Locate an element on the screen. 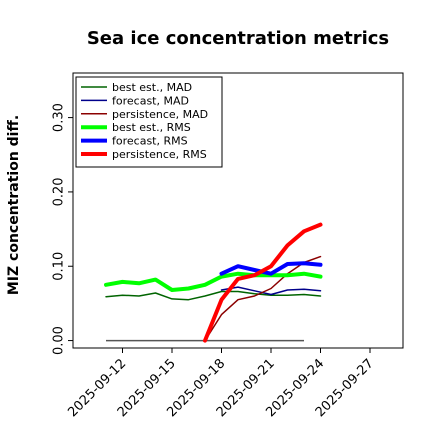 This screenshot has width=440, height=440. y-axis-label: MIZ concentration diff. is located at coordinates (14, 205).